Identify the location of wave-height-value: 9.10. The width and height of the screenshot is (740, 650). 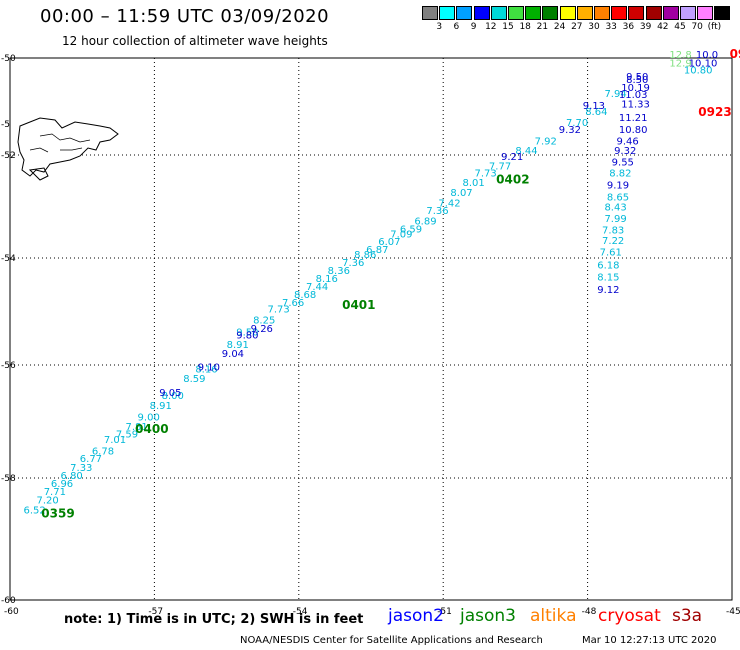
(209, 368).